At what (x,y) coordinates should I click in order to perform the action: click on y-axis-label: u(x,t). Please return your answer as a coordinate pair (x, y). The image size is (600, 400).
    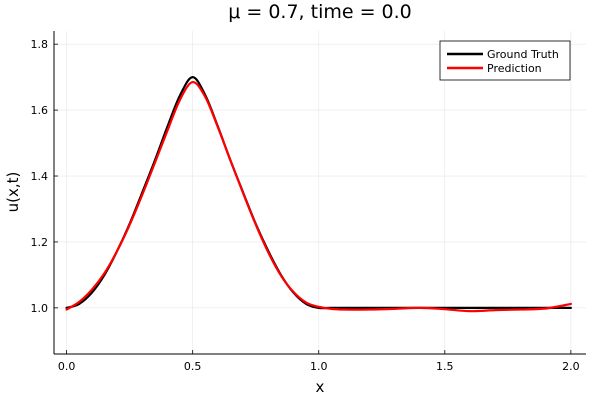
    Looking at the image, I should click on (13, 192).